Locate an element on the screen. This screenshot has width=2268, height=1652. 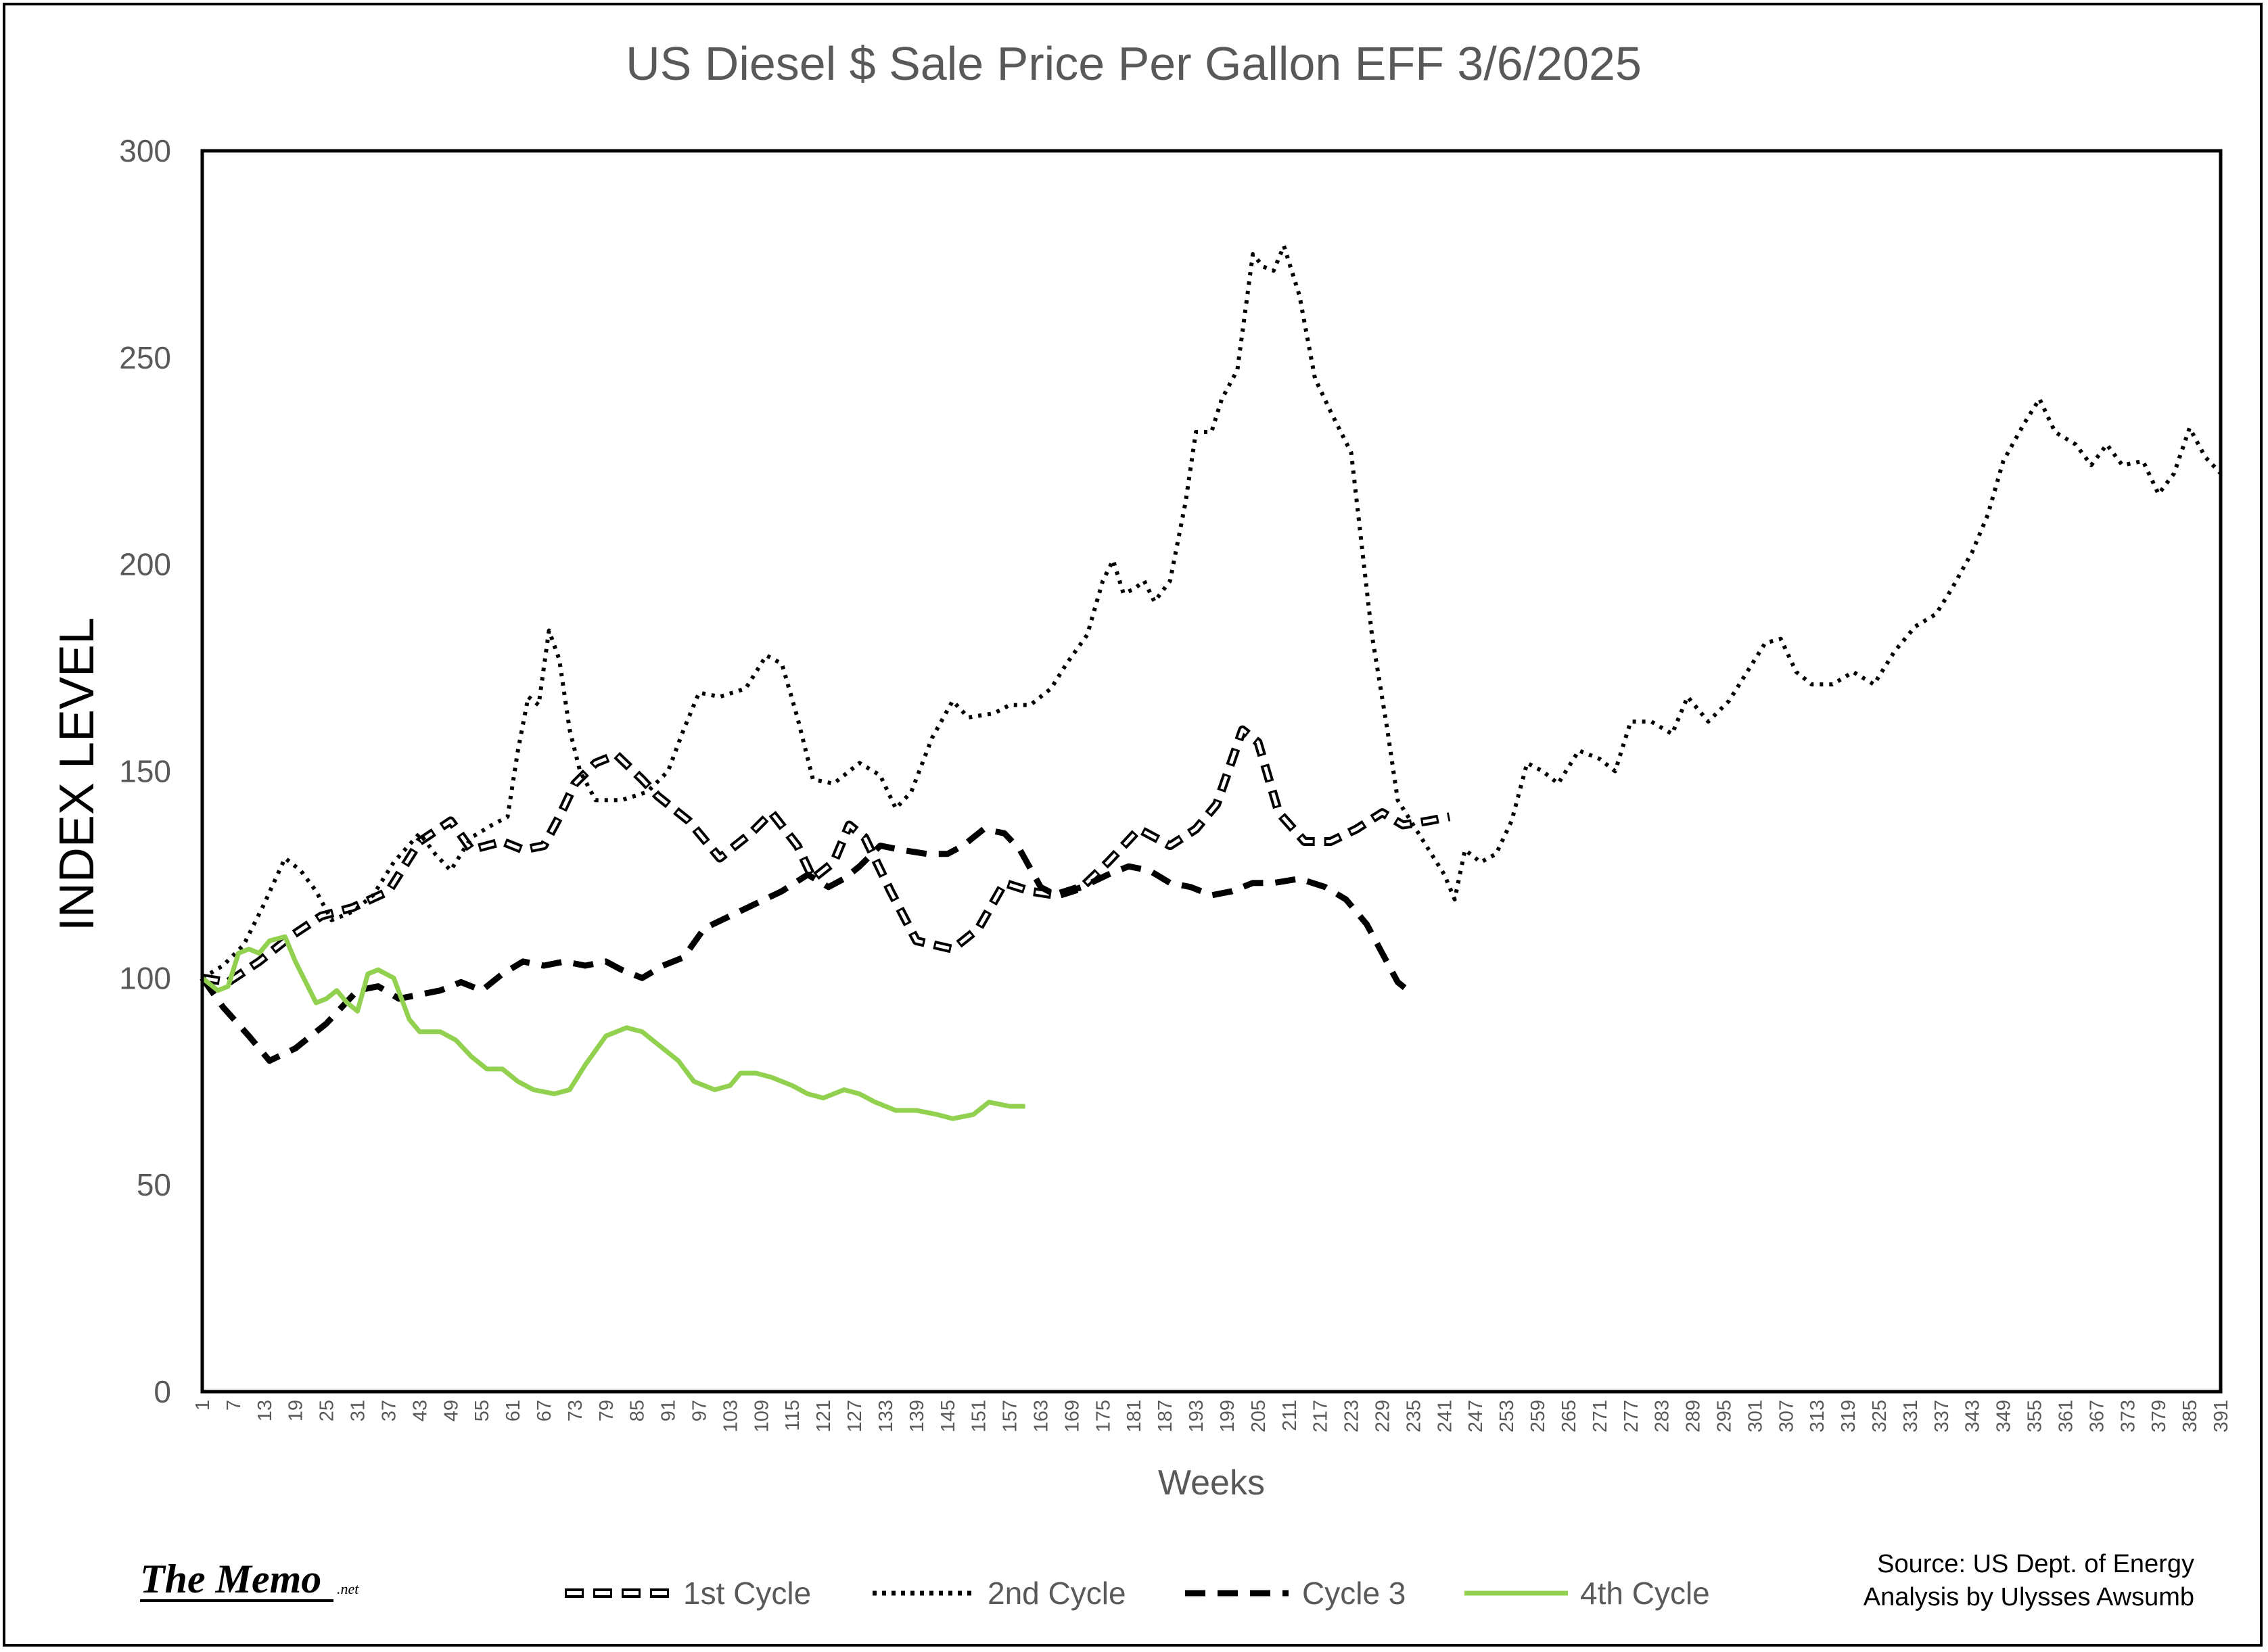
x-tick-label: 253 is located at coordinates (1507, 1416).